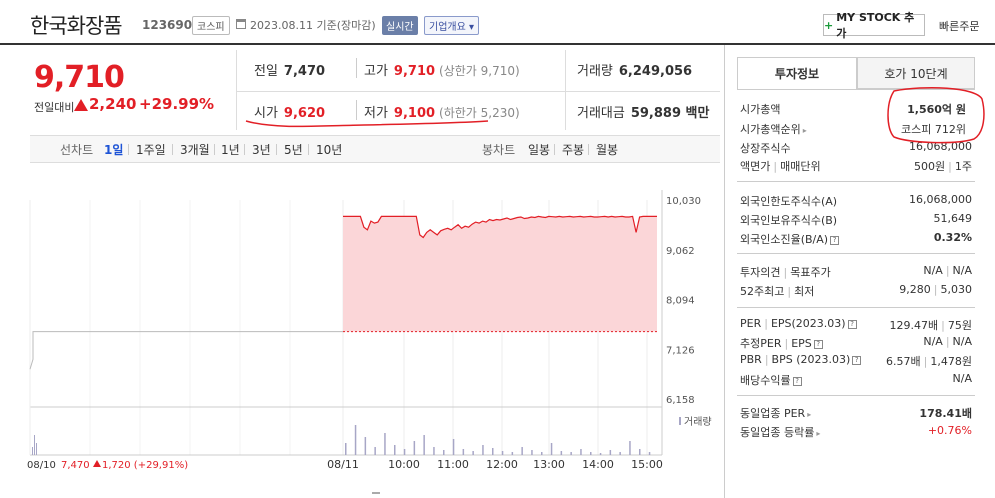 The image size is (995, 498). Describe the element at coordinates (962, 378) in the screenshot. I see `row-value: N/A` at that location.